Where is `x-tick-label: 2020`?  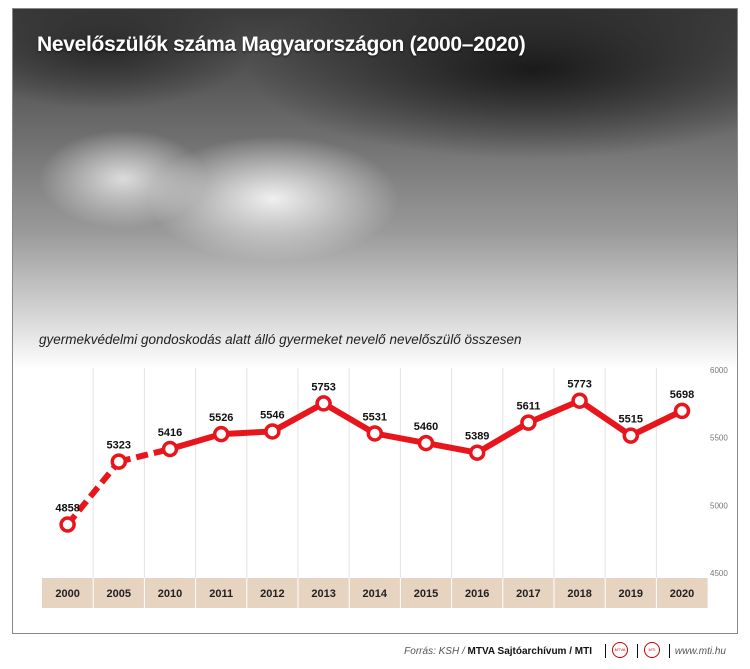 x-tick-label: 2020 is located at coordinates (682, 594).